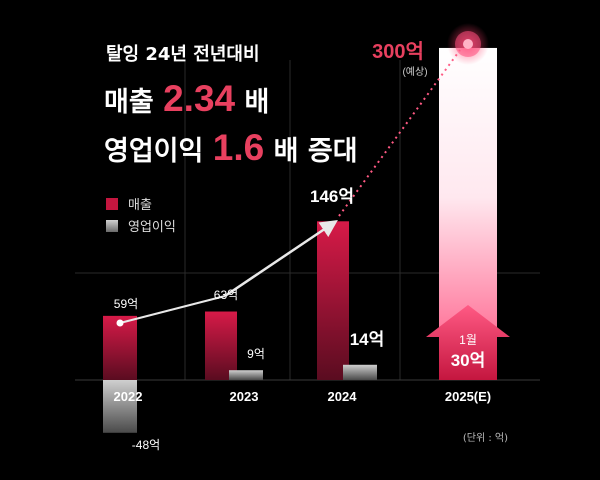 Image resolution: width=600 pixels, height=480 pixels. I want to click on callout-month: 1월, so click(468, 340).